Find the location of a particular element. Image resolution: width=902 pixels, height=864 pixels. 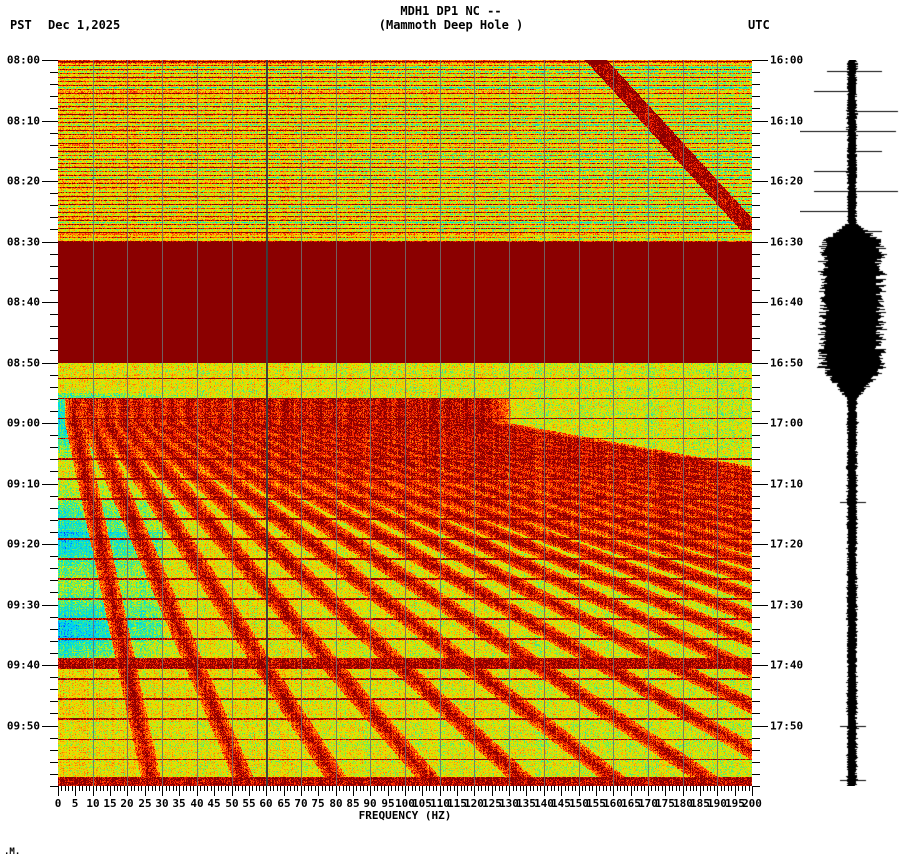

freq-label-80: 80 is located at coordinates (336, 803).